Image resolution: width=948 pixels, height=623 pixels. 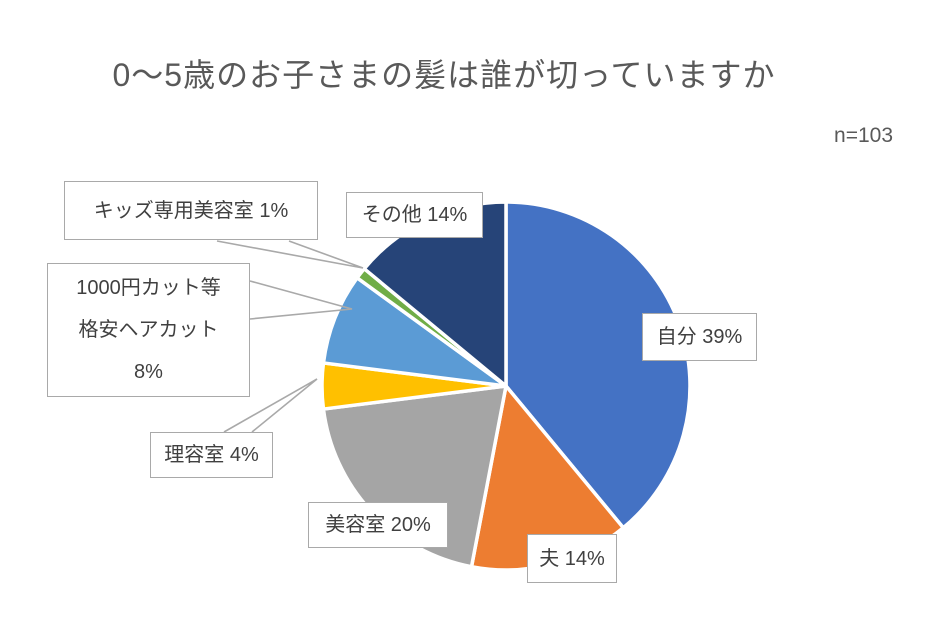 I want to click on label-myself: 自分 39%, so click(x=699, y=337).